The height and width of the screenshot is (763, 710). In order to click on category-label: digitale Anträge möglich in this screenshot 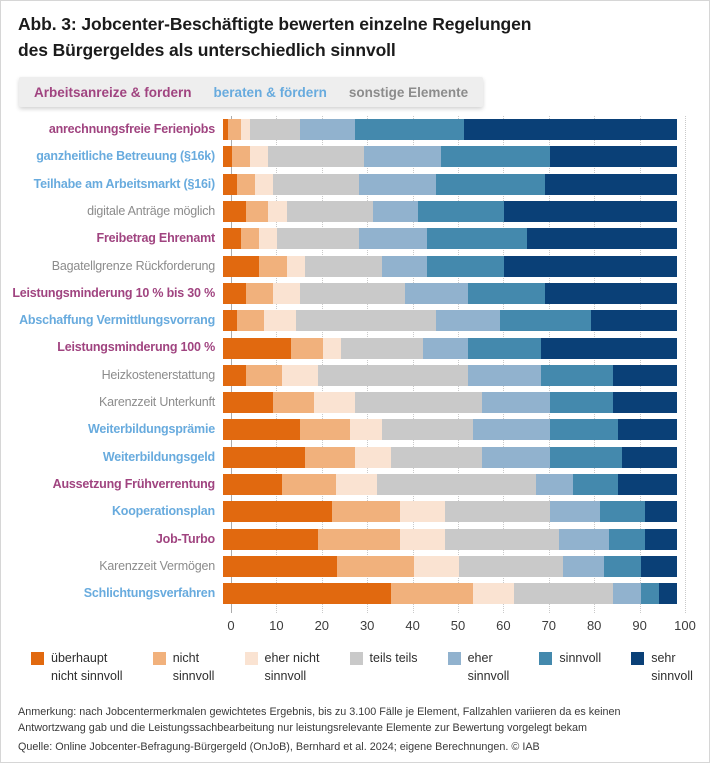, I will do `click(151, 210)`.